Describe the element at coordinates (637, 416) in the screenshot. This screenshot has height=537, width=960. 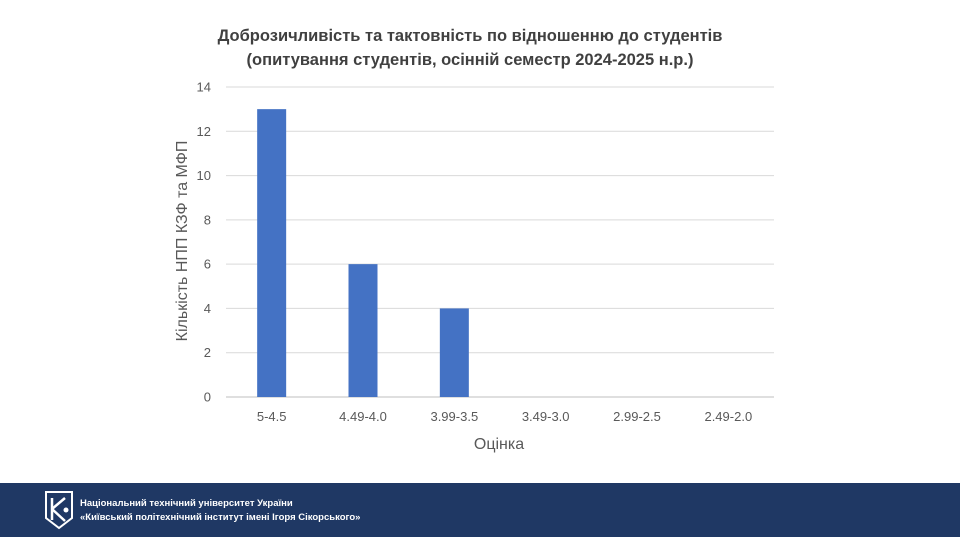
I see `x-tick-label: 2.99-2.5` at that location.